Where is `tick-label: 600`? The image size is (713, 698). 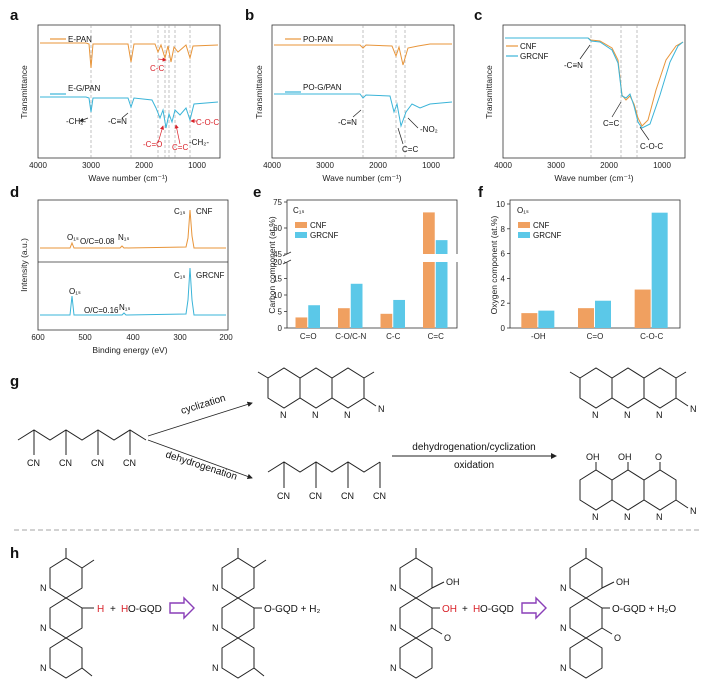
tick-label: 600 is located at coordinates (38, 337).